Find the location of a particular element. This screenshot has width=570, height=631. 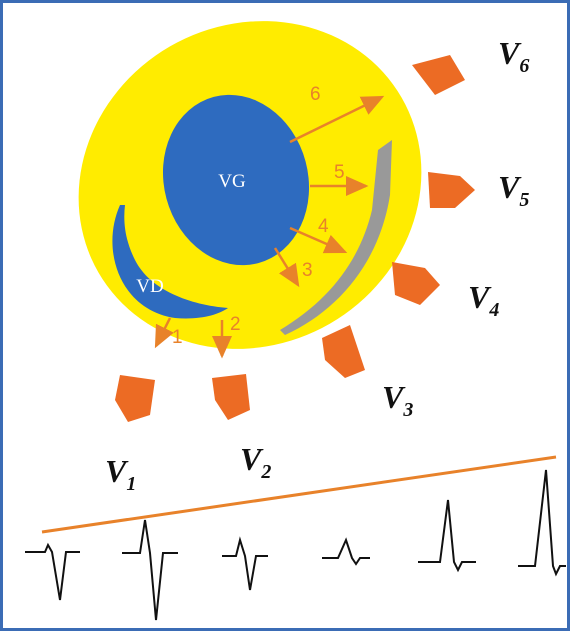

left-ventricle is located at coordinates (236, 180).